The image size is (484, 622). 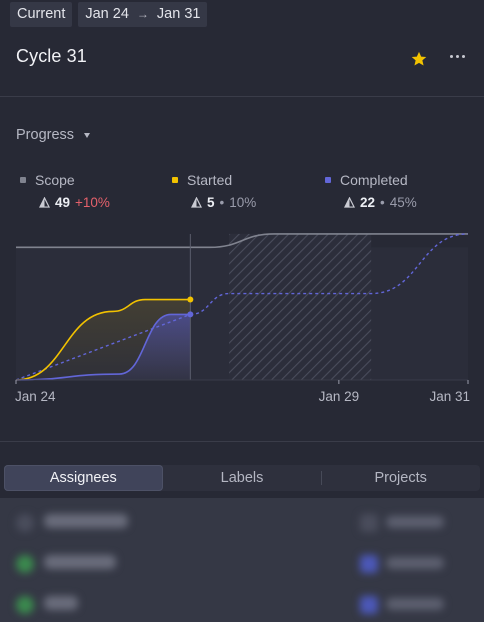 I want to click on tab-projects-label: Projects, so click(x=400, y=478).